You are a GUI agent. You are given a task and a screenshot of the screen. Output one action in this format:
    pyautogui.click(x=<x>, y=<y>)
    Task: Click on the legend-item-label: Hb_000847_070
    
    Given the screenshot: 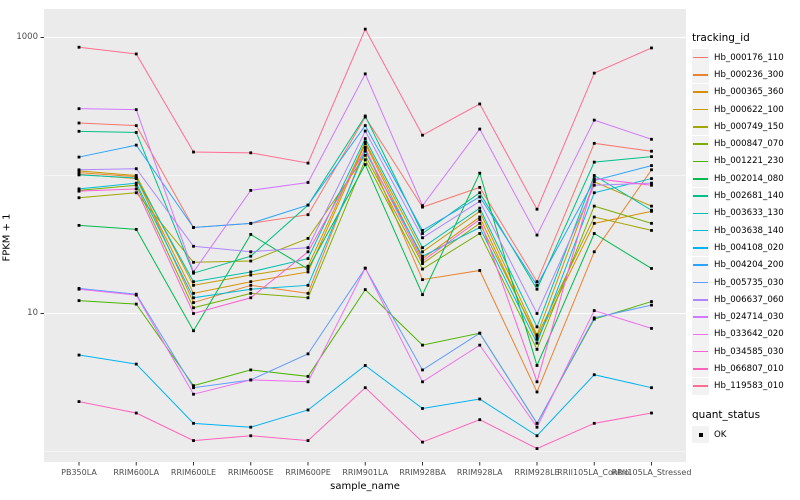 What is the action you would take?
    pyautogui.click(x=749, y=144)
    